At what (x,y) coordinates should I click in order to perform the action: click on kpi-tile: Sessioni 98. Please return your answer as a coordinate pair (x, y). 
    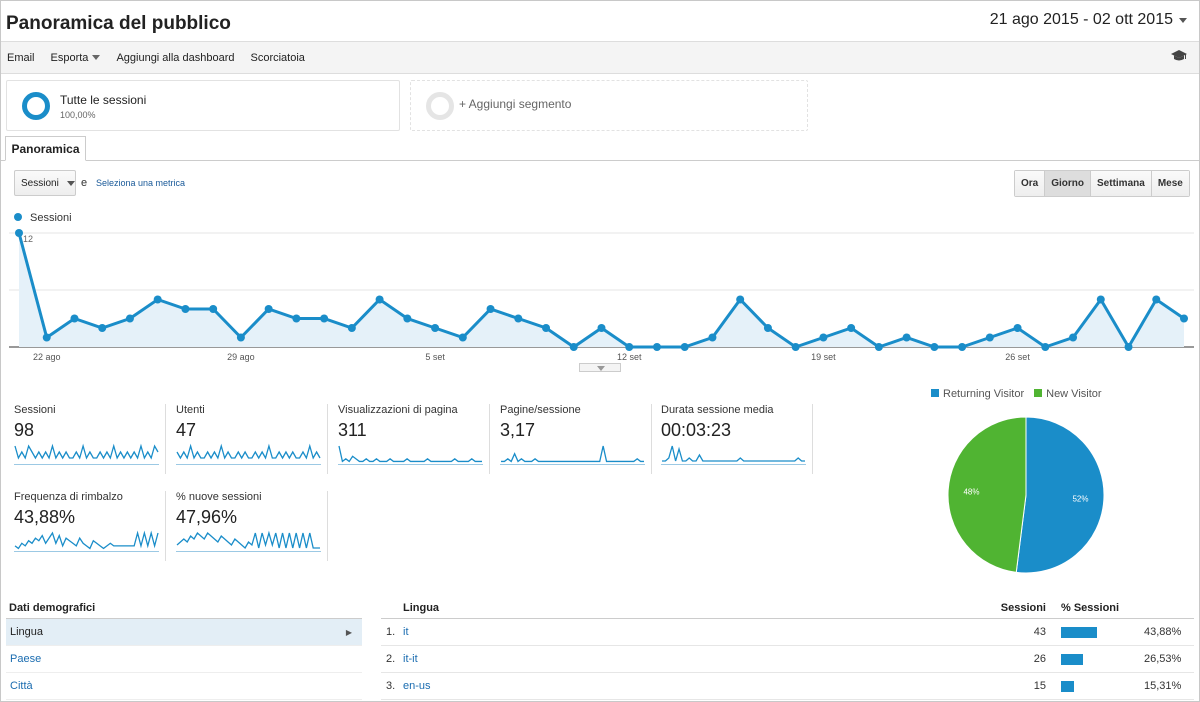
    Looking at the image, I should click on (90, 439).